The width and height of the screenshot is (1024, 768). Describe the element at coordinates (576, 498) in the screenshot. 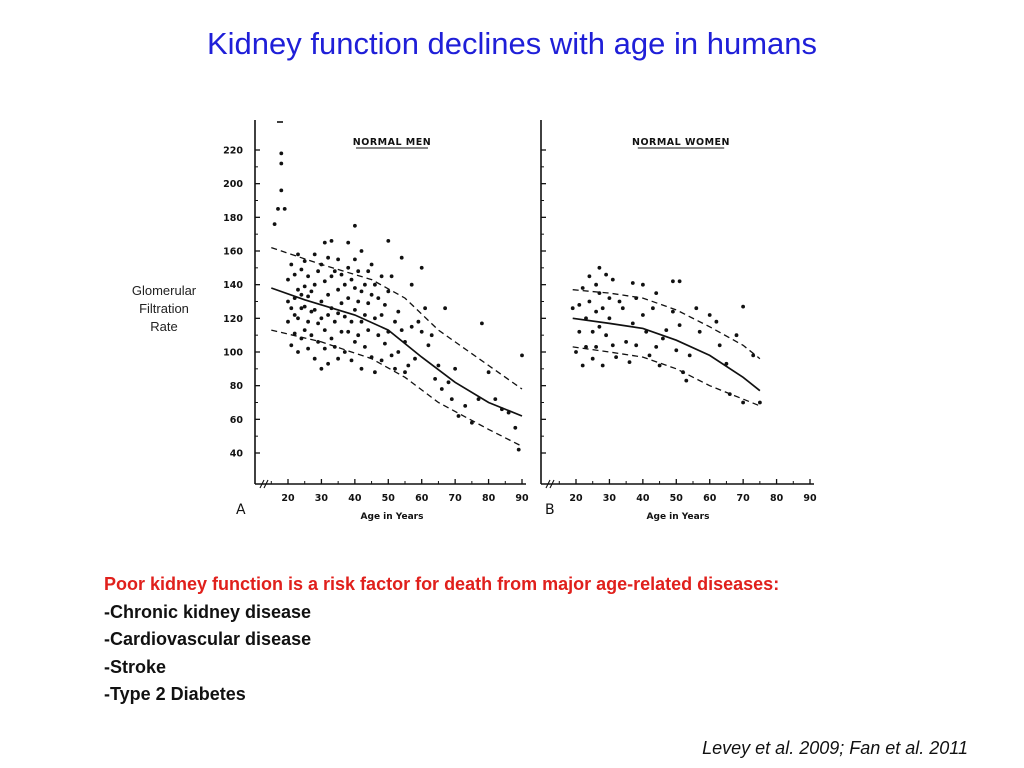

I see `x-tick-label: 20` at that location.